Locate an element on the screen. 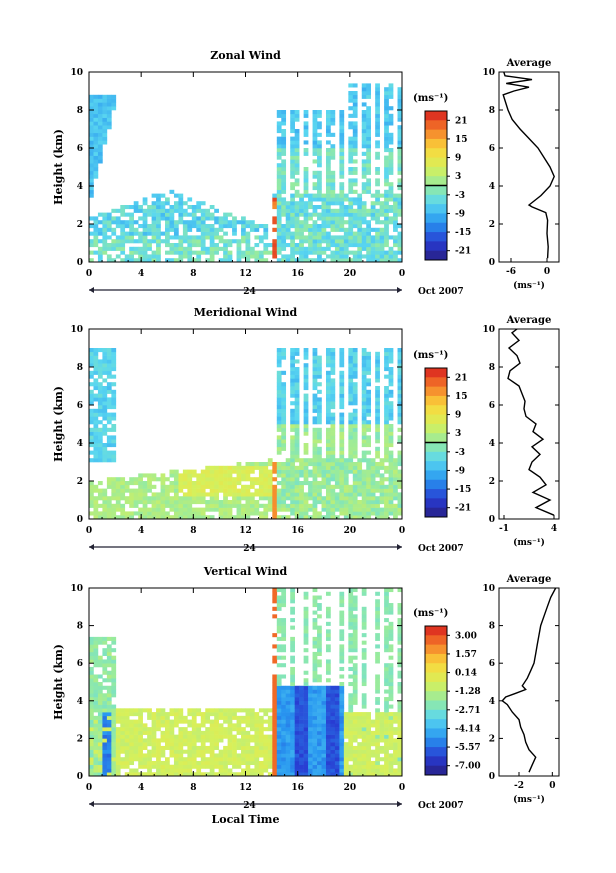  profile-y-tick-label: 8 is located at coordinates (492, 111).